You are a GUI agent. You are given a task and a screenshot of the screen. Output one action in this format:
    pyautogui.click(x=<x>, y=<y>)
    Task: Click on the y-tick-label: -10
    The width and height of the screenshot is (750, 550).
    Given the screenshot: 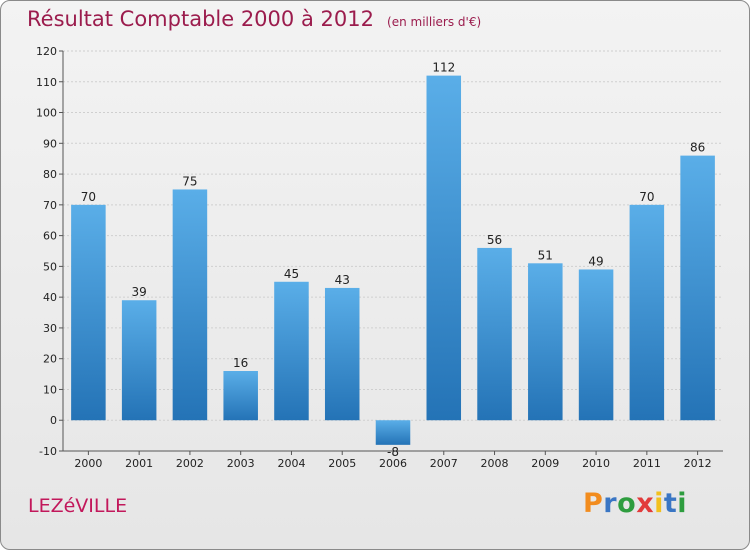 What is the action you would take?
    pyautogui.click(x=48, y=451)
    